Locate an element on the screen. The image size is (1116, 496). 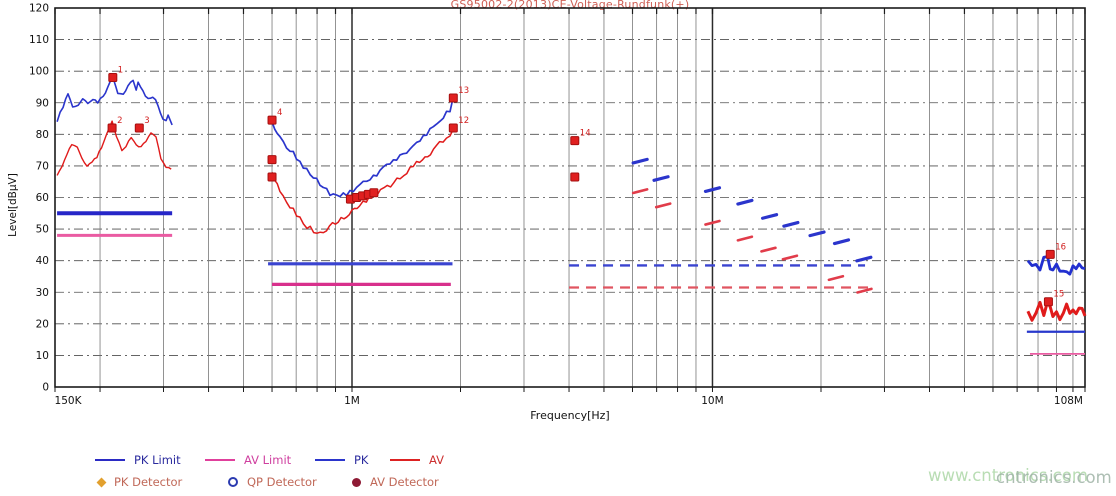
y-tick-label: 90 is located at coordinates (42, 103).